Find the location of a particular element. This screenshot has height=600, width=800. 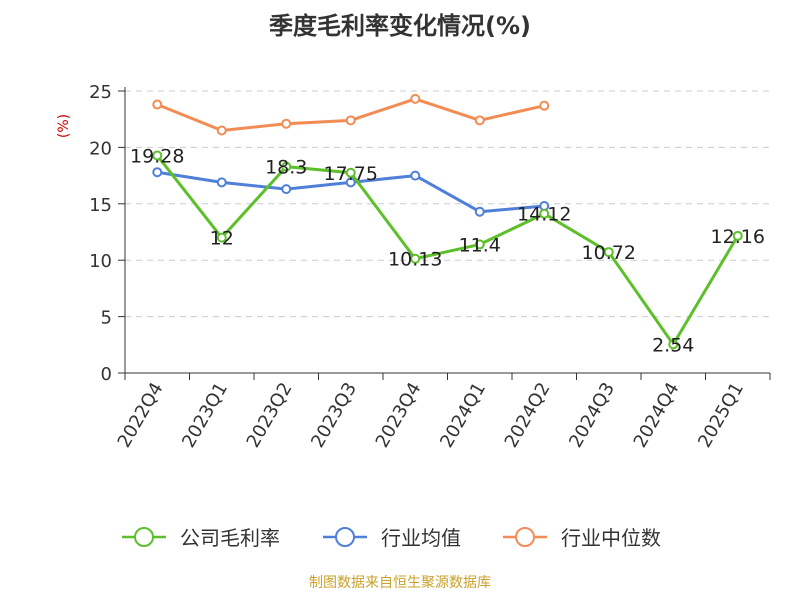

y-tick-label: 5 is located at coordinates (106, 318).